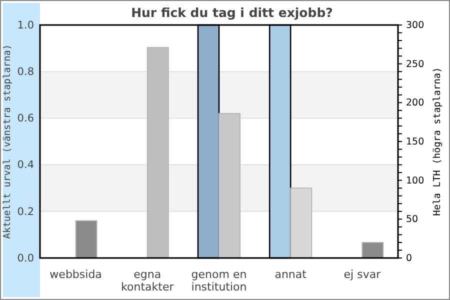 The height and width of the screenshot is (300, 450). I want to click on y-tick-label: 0.6, so click(25, 118).